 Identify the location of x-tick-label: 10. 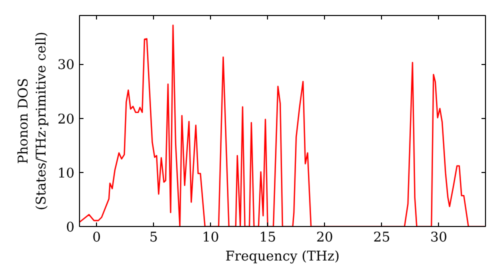
(211, 238).